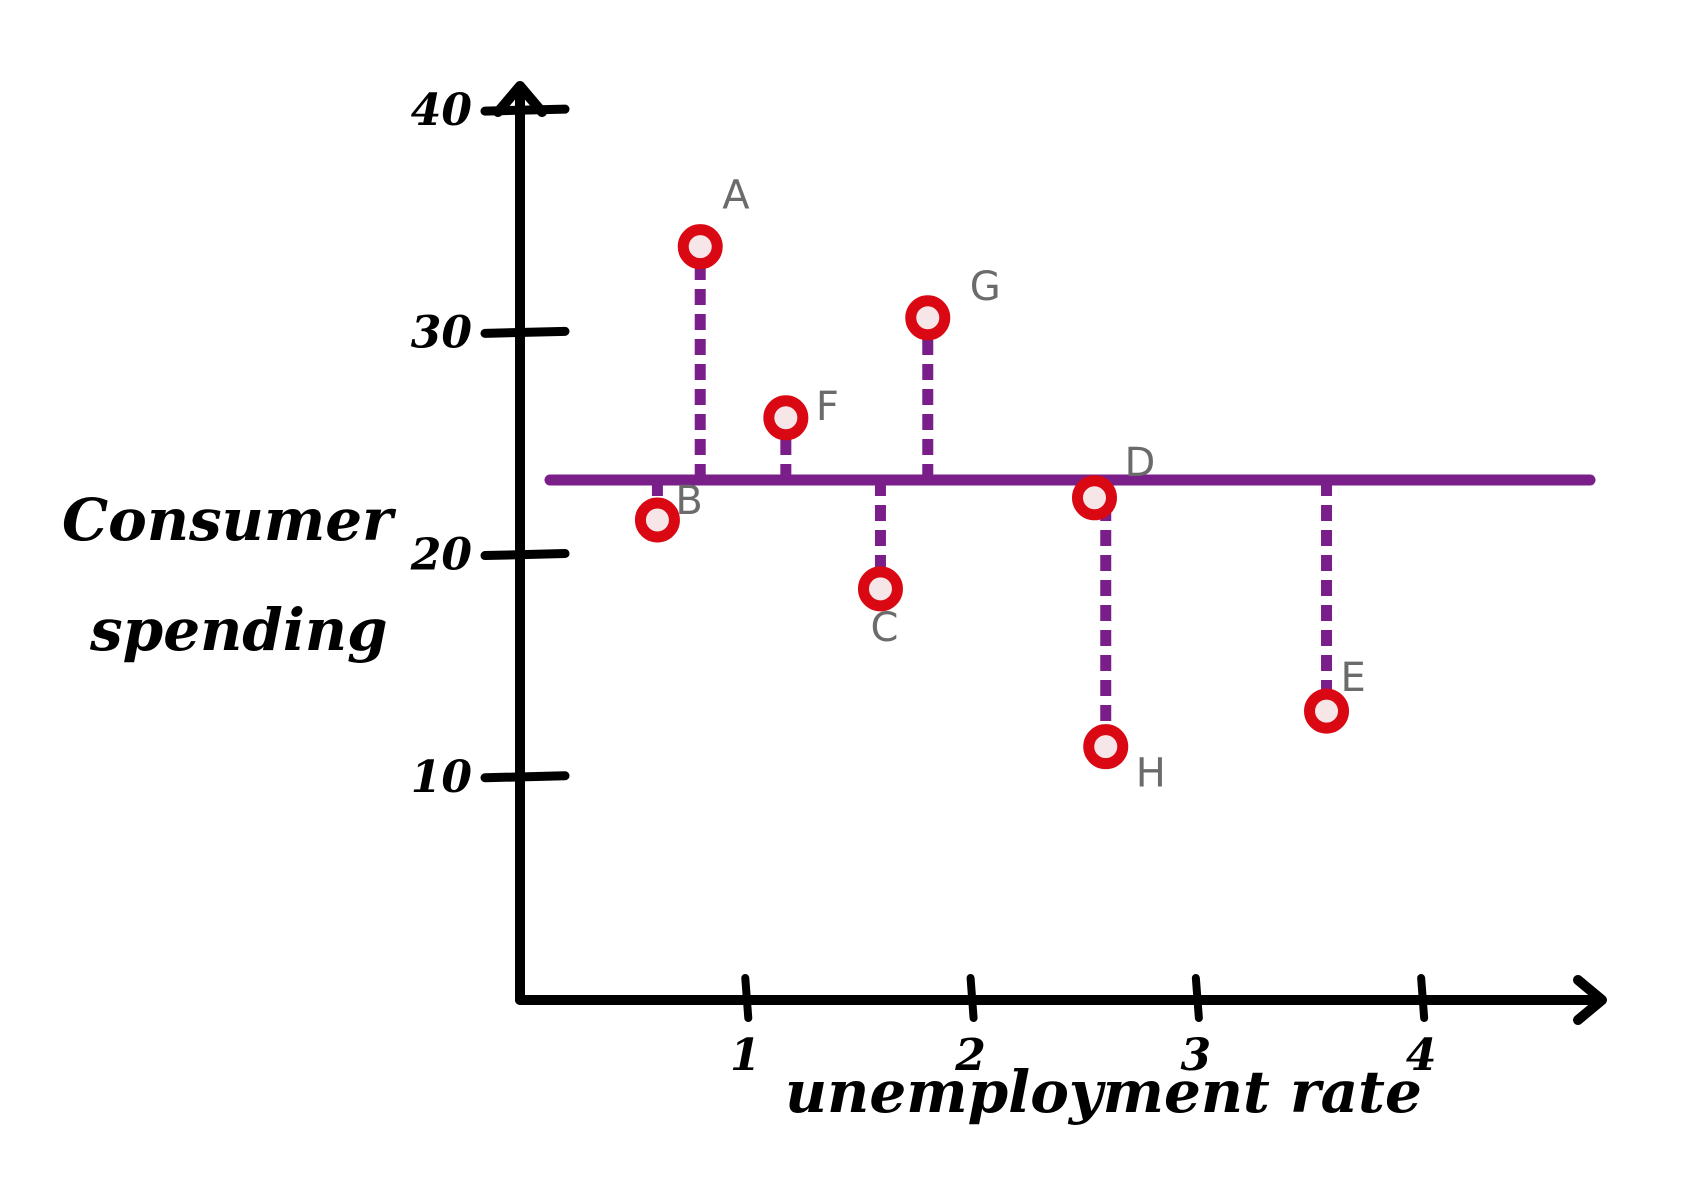 This screenshot has height=1177, width=1687. Describe the element at coordinates (1139, 463) in the screenshot. I see `point-label-D: D` at that location.